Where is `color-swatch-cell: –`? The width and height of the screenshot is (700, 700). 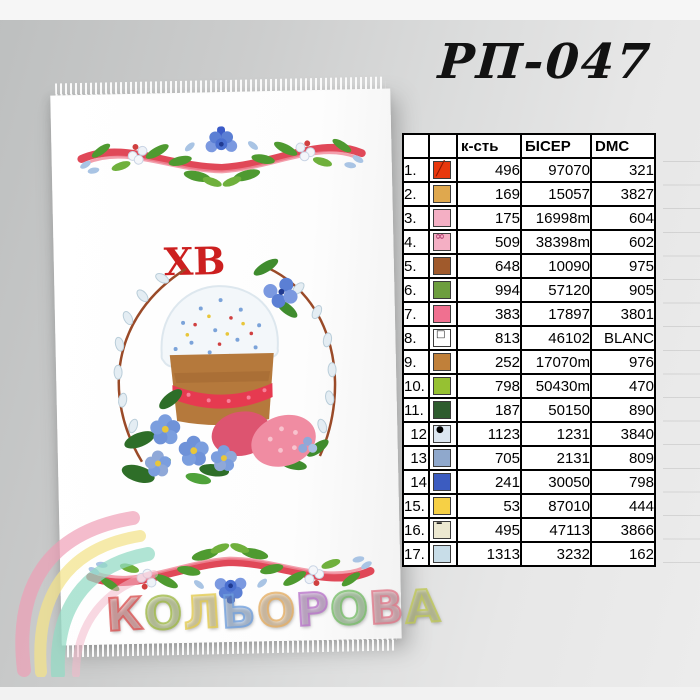
color-swatch-cell: – is located at coordinates (443, 530).